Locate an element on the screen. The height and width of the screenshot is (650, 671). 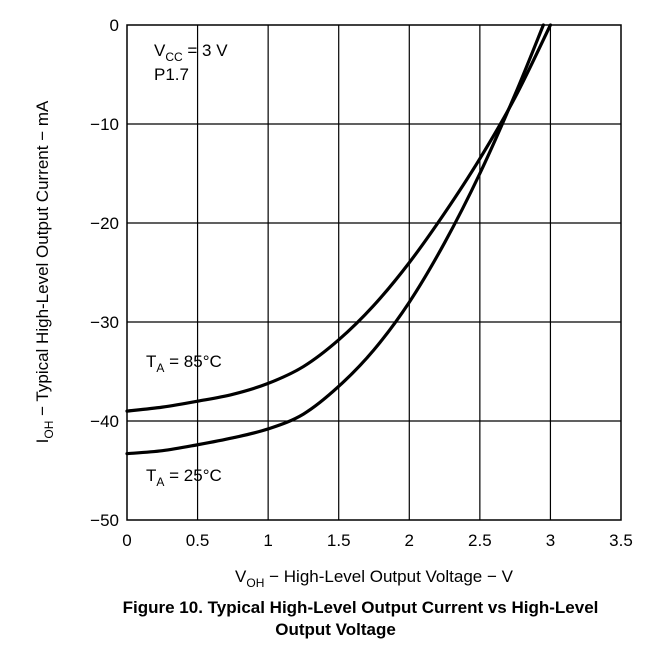
series-label-25c: TA = 25°C is located at coordinates (184, 477).